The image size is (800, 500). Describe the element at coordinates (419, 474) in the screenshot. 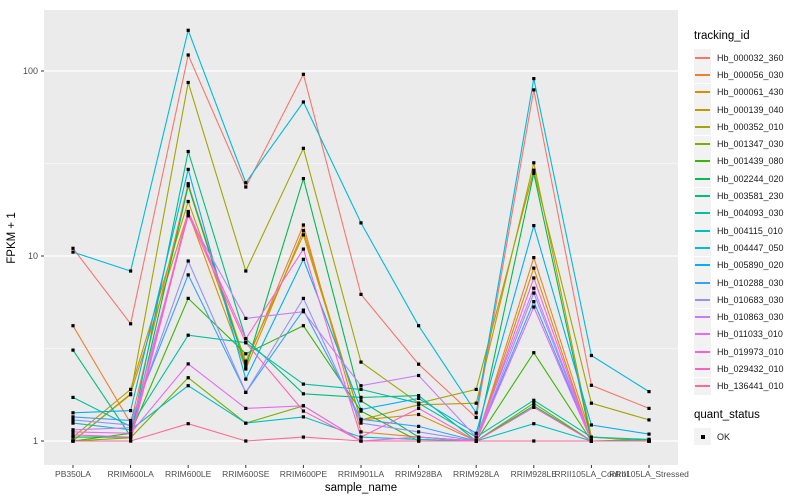

I see `x-tick-label: RRIM928BA` at that location.